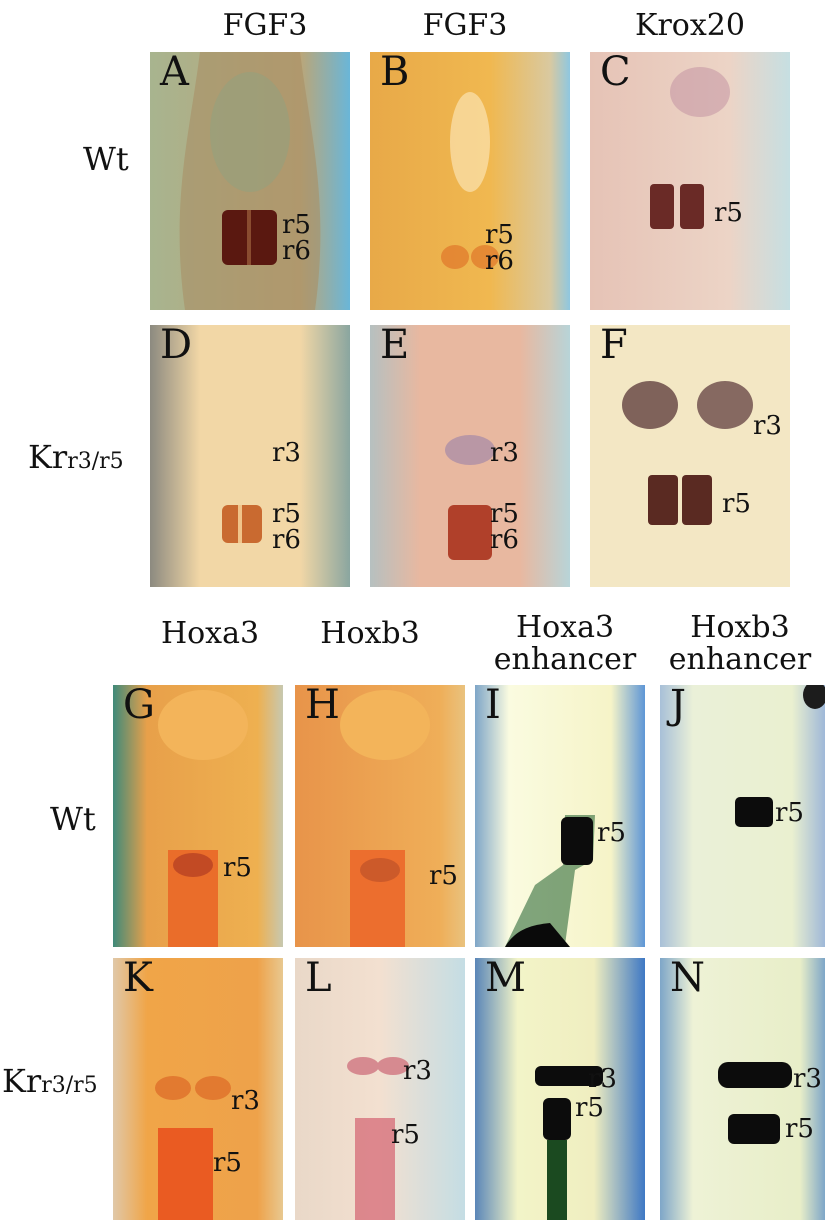  What do you see at coordinates (174, 73) in the screenshot?
I see `panel-letter: A` at bounding box center [174, 73].